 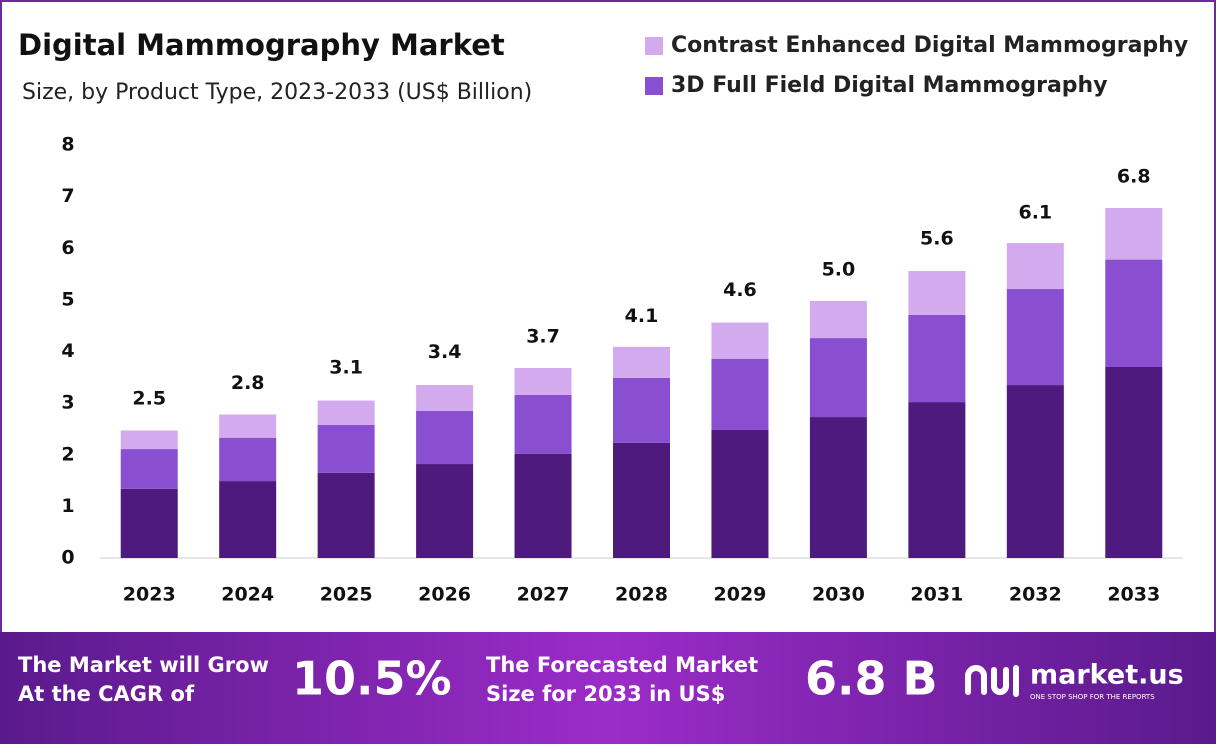 What do you see at coordinates (444, 595) in the screenshot?
I see `x-tick-label: 2026` at bounding box center [444, 595].